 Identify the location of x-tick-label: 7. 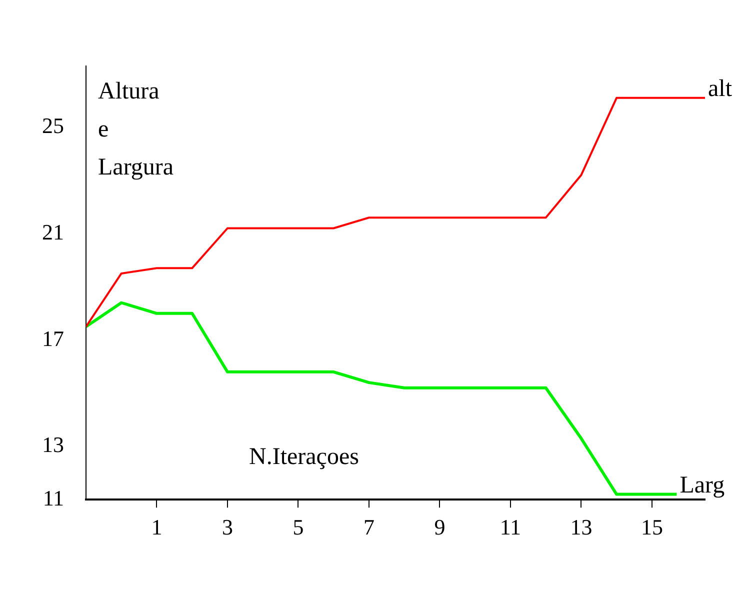
(368, 527).